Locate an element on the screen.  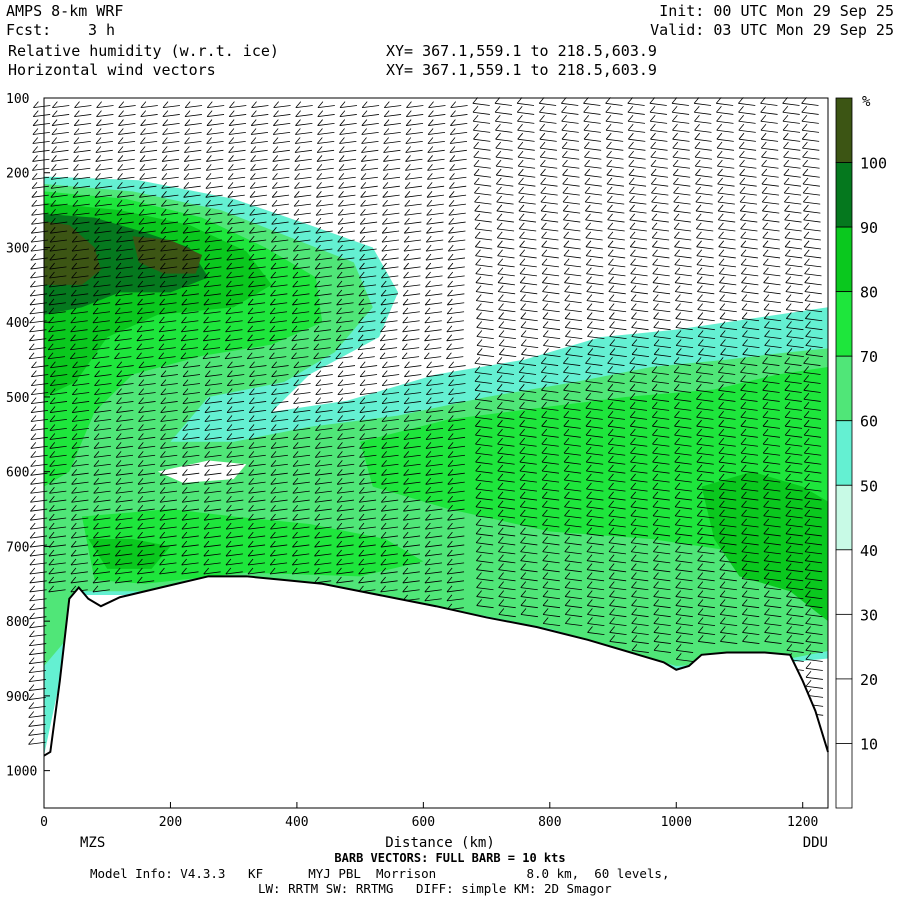
wind-barb-1953 is located at coordinates (792, 164).